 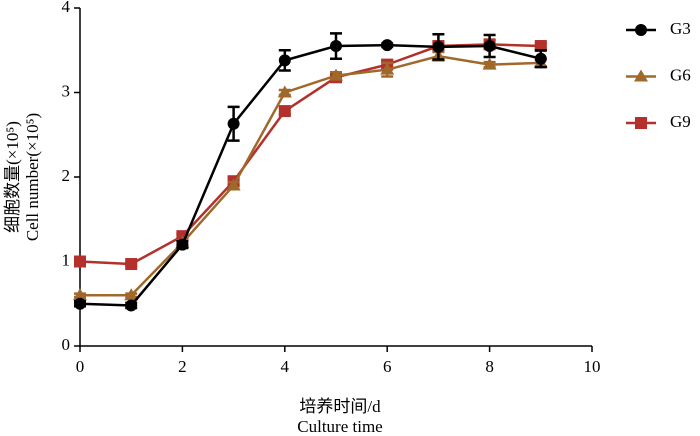 I want to click on y-tick-label: 1, so click(x=66, y=259).